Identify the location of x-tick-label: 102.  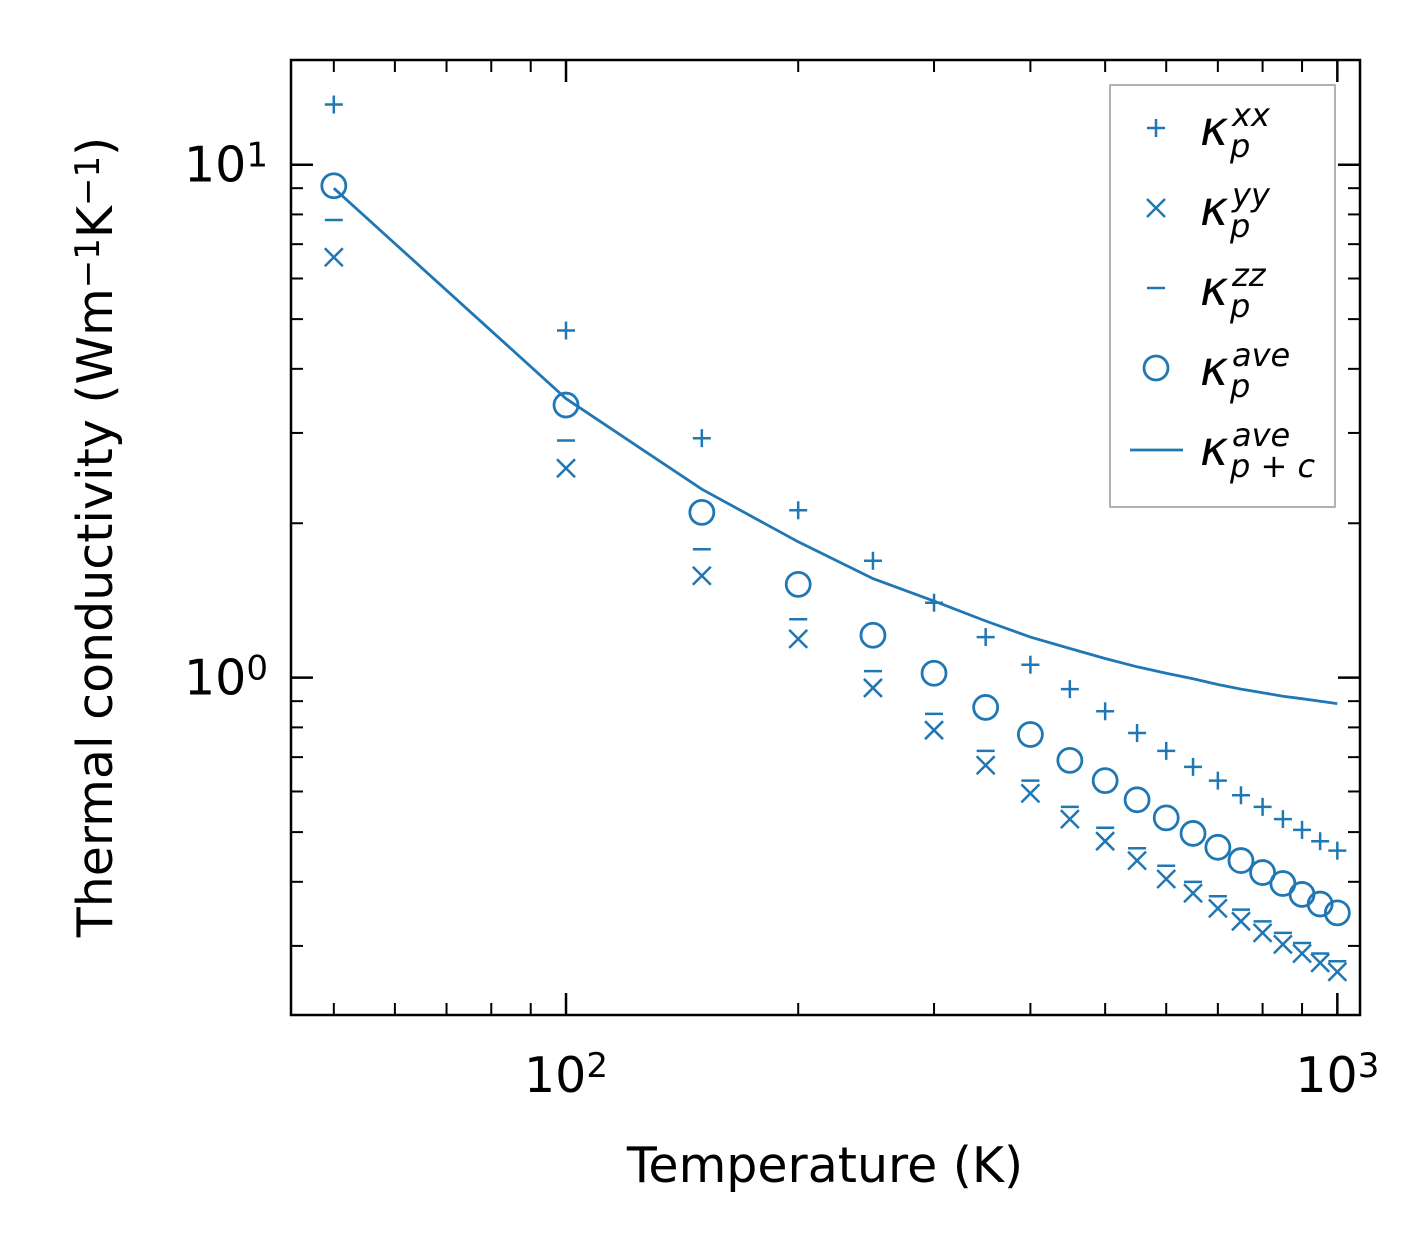
(566, 1075).